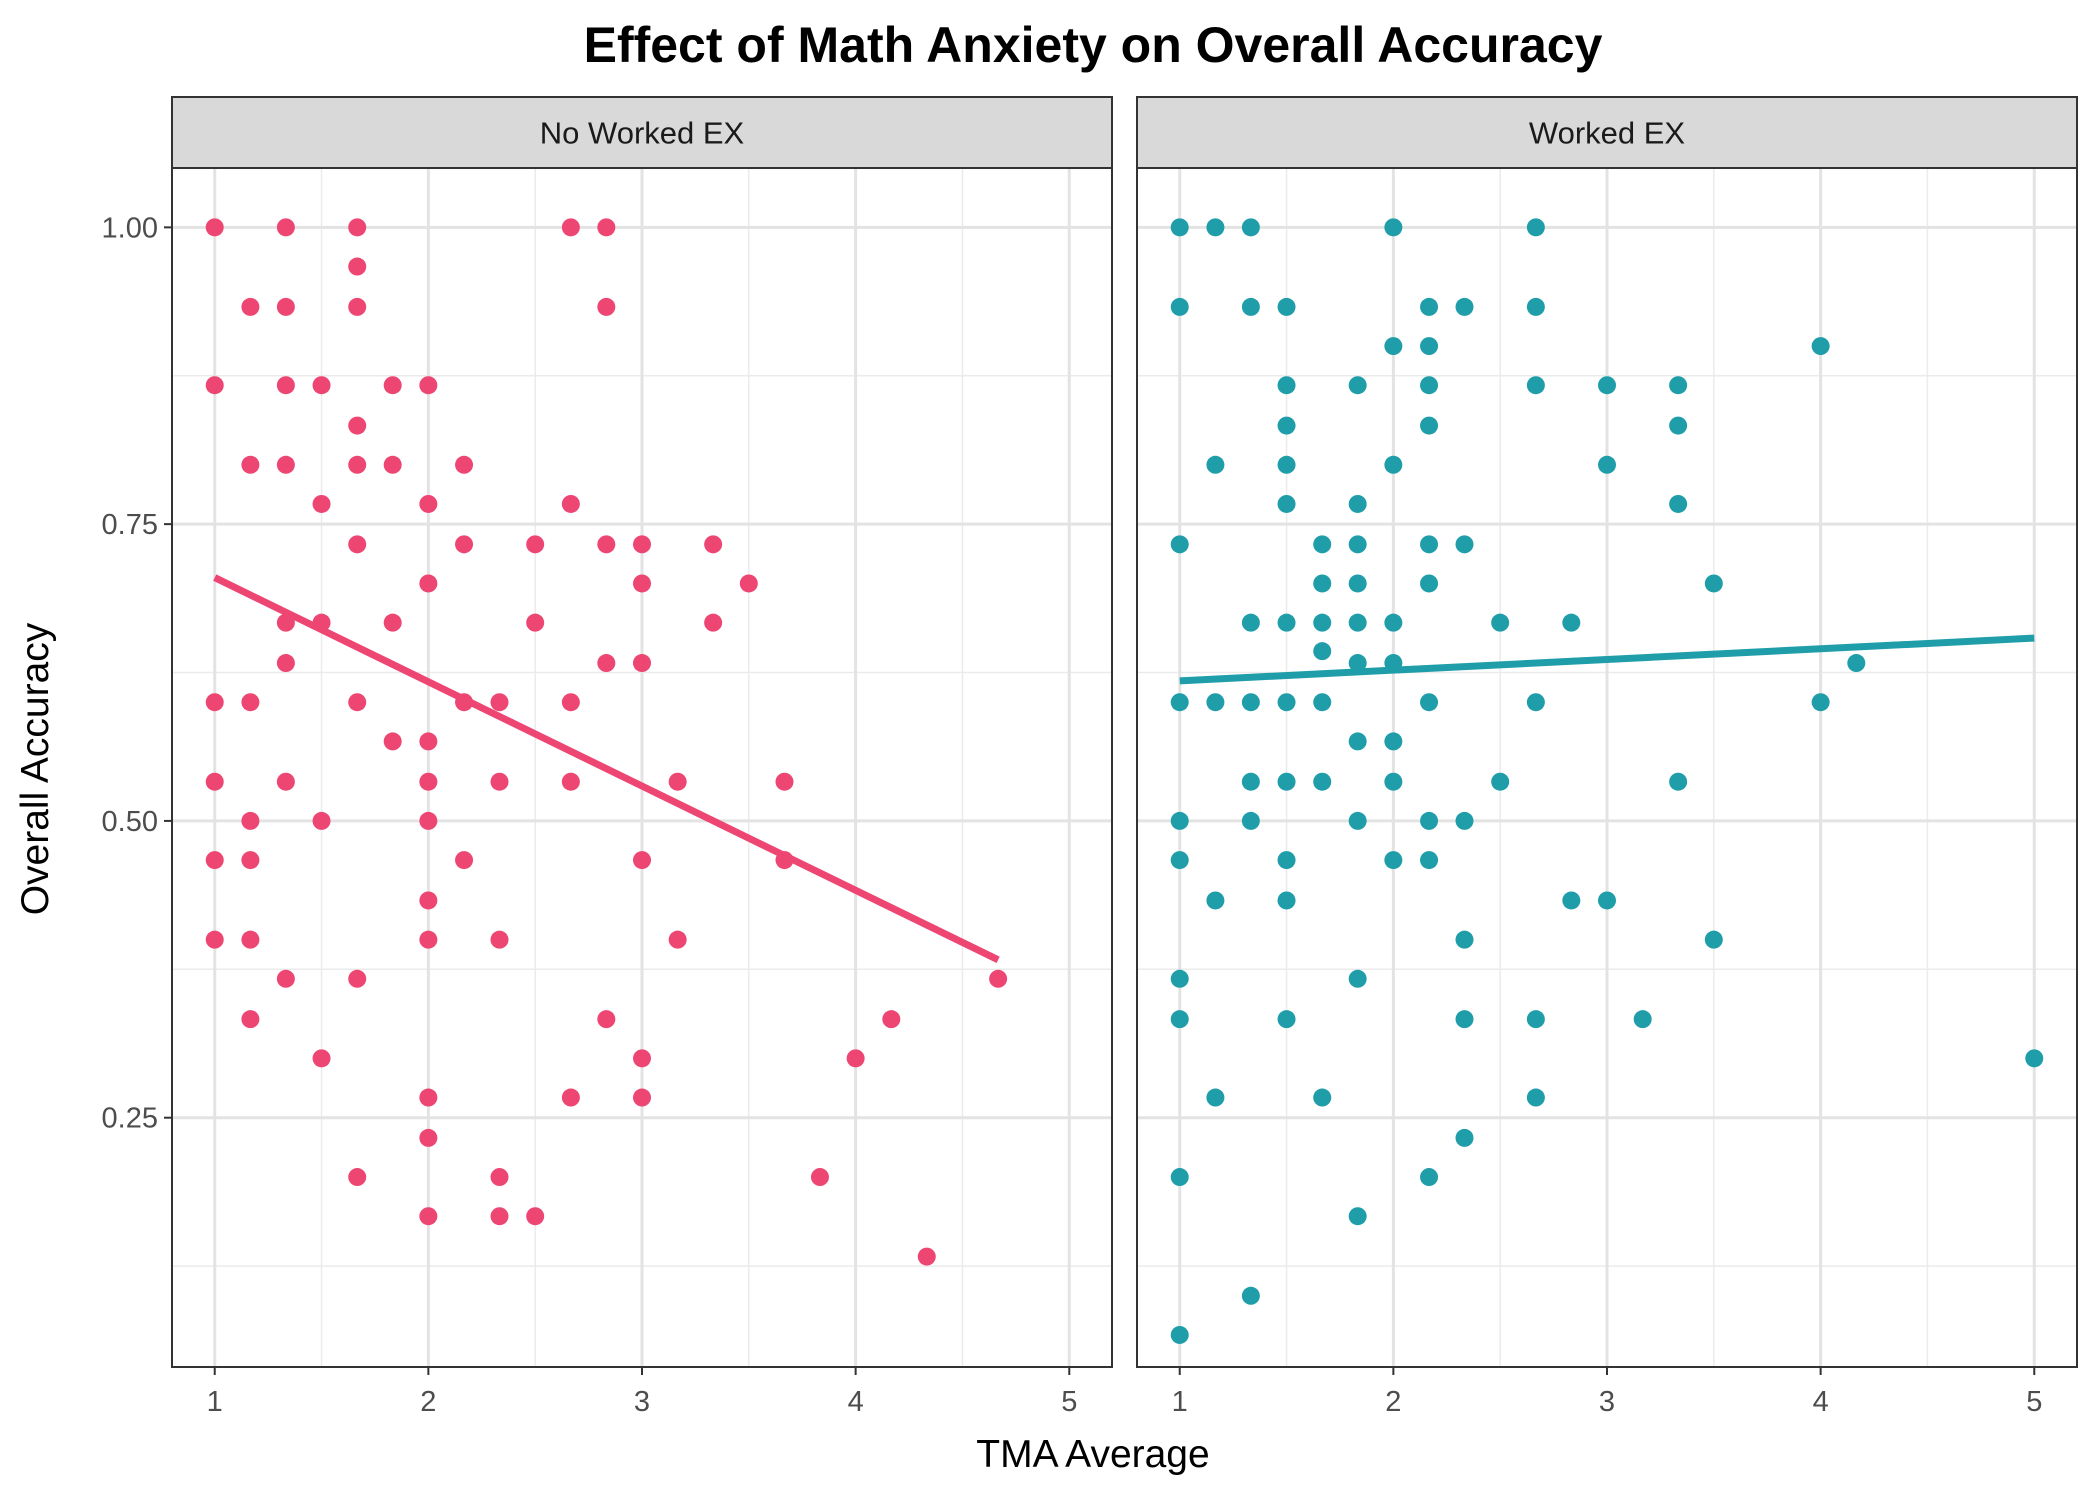  What do you see at coordinates (2034, 1402) in the screenshot?
I see `x-tick-label: 5` at bounding box center [2034, 1402].